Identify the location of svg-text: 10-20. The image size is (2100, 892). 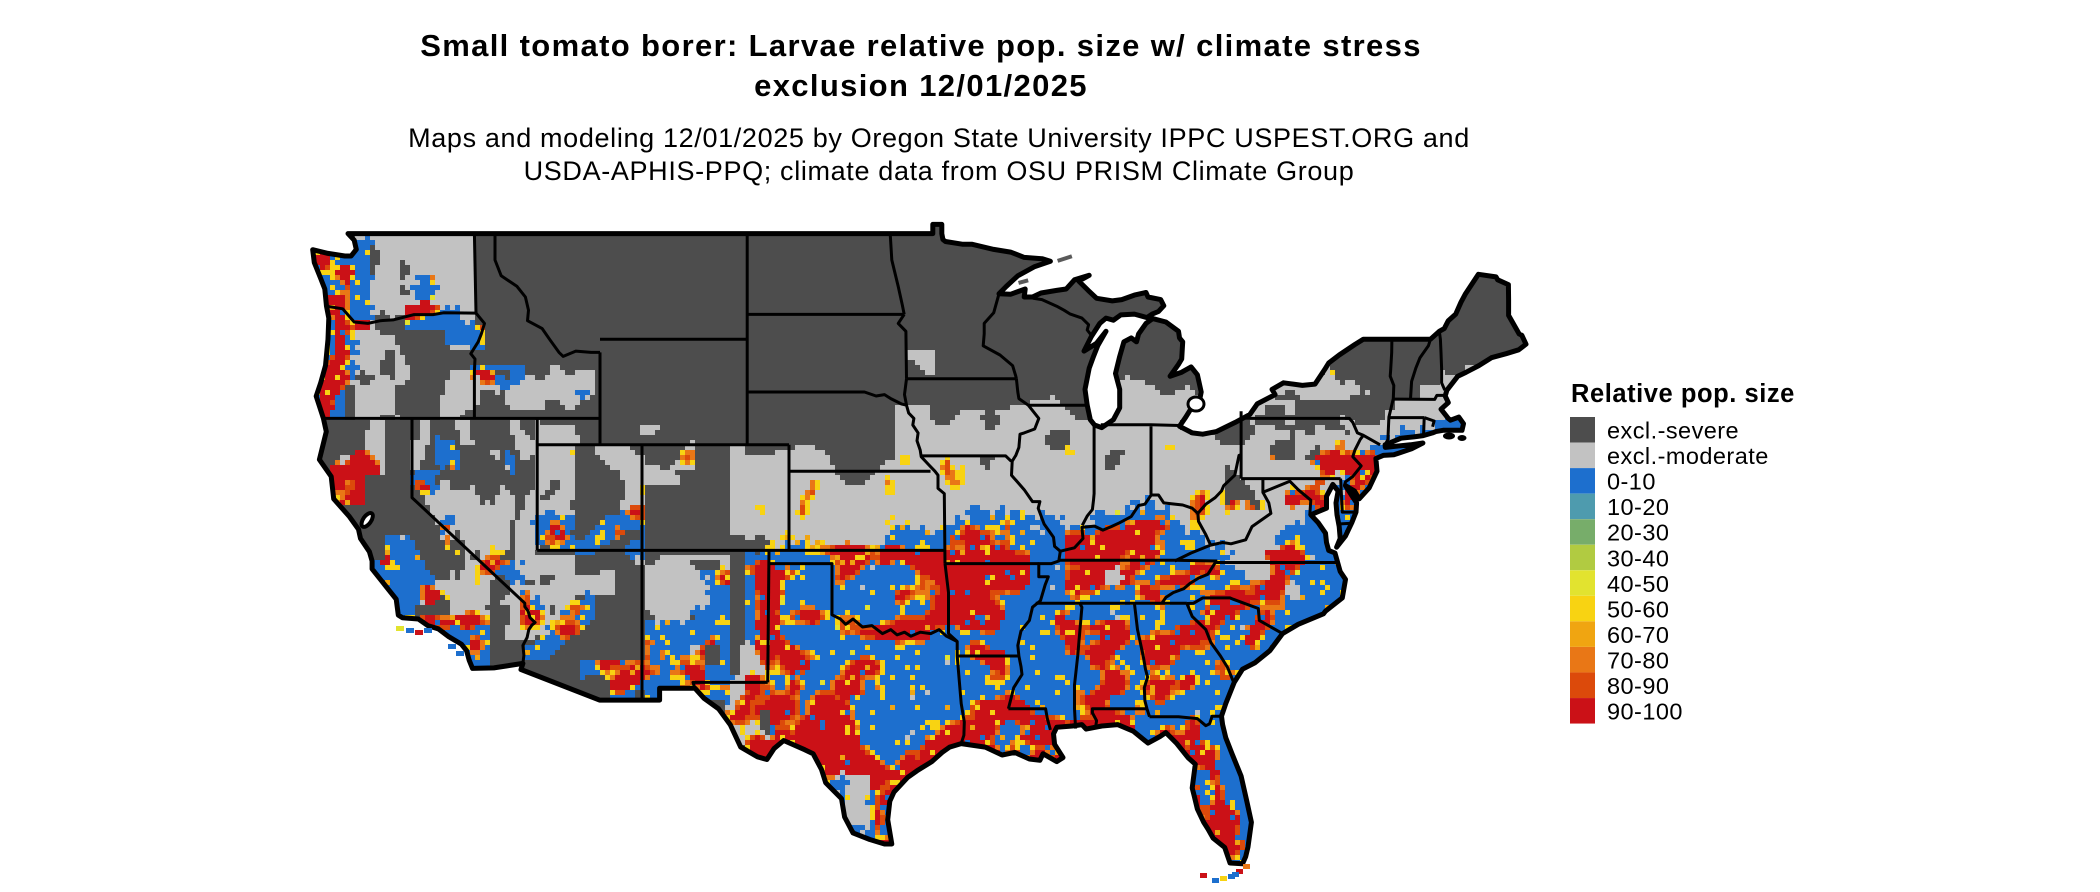
(1638, 507).